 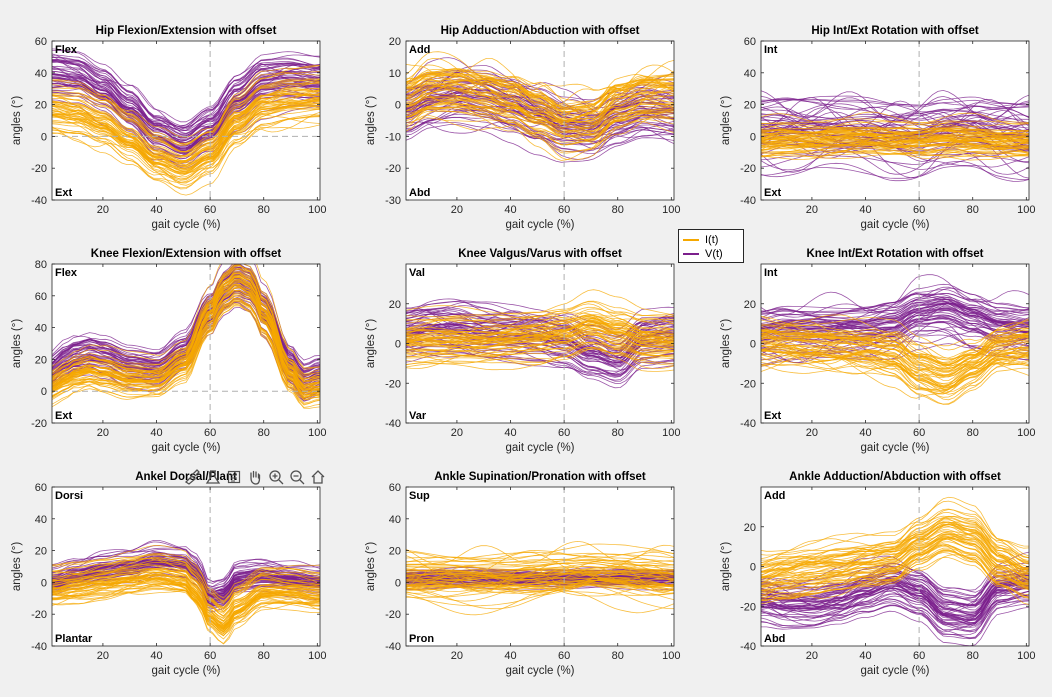 What do you see at coordinates (39, 424) in the screenshot?
I see `y-tick-label: -20` at bounding box center [39, 424].